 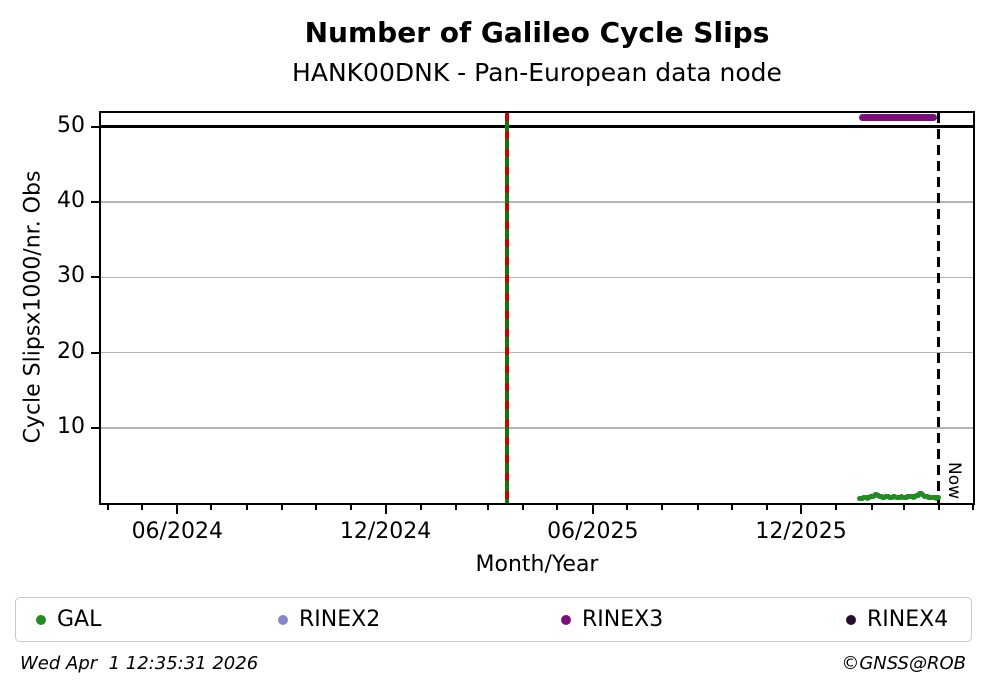 What do you see at coordinates (537, 72) in the screenshot?
I see `chart-subtitle: HANK00DNK - Pan-European data node` at bounding box center [537, 72].